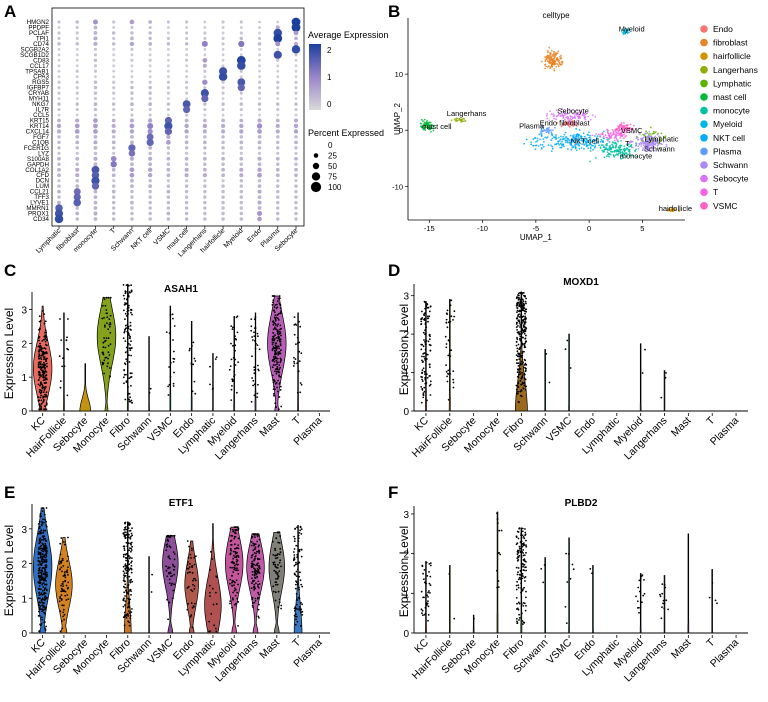  I want to click on y-axis-label: Expression Level, so click(404, 349).